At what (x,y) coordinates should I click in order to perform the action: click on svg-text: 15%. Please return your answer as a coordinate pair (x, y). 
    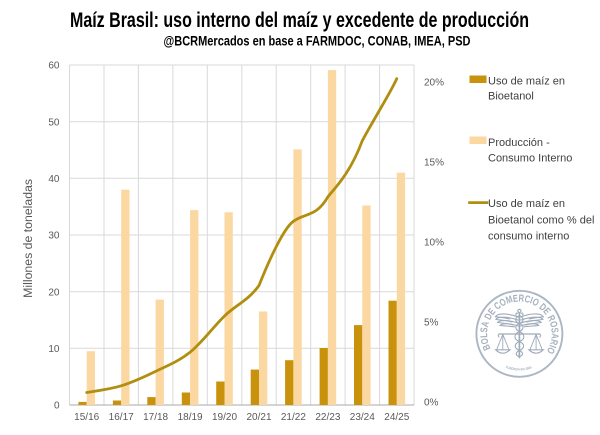
    Looking at the image, I should click on (434, 163).